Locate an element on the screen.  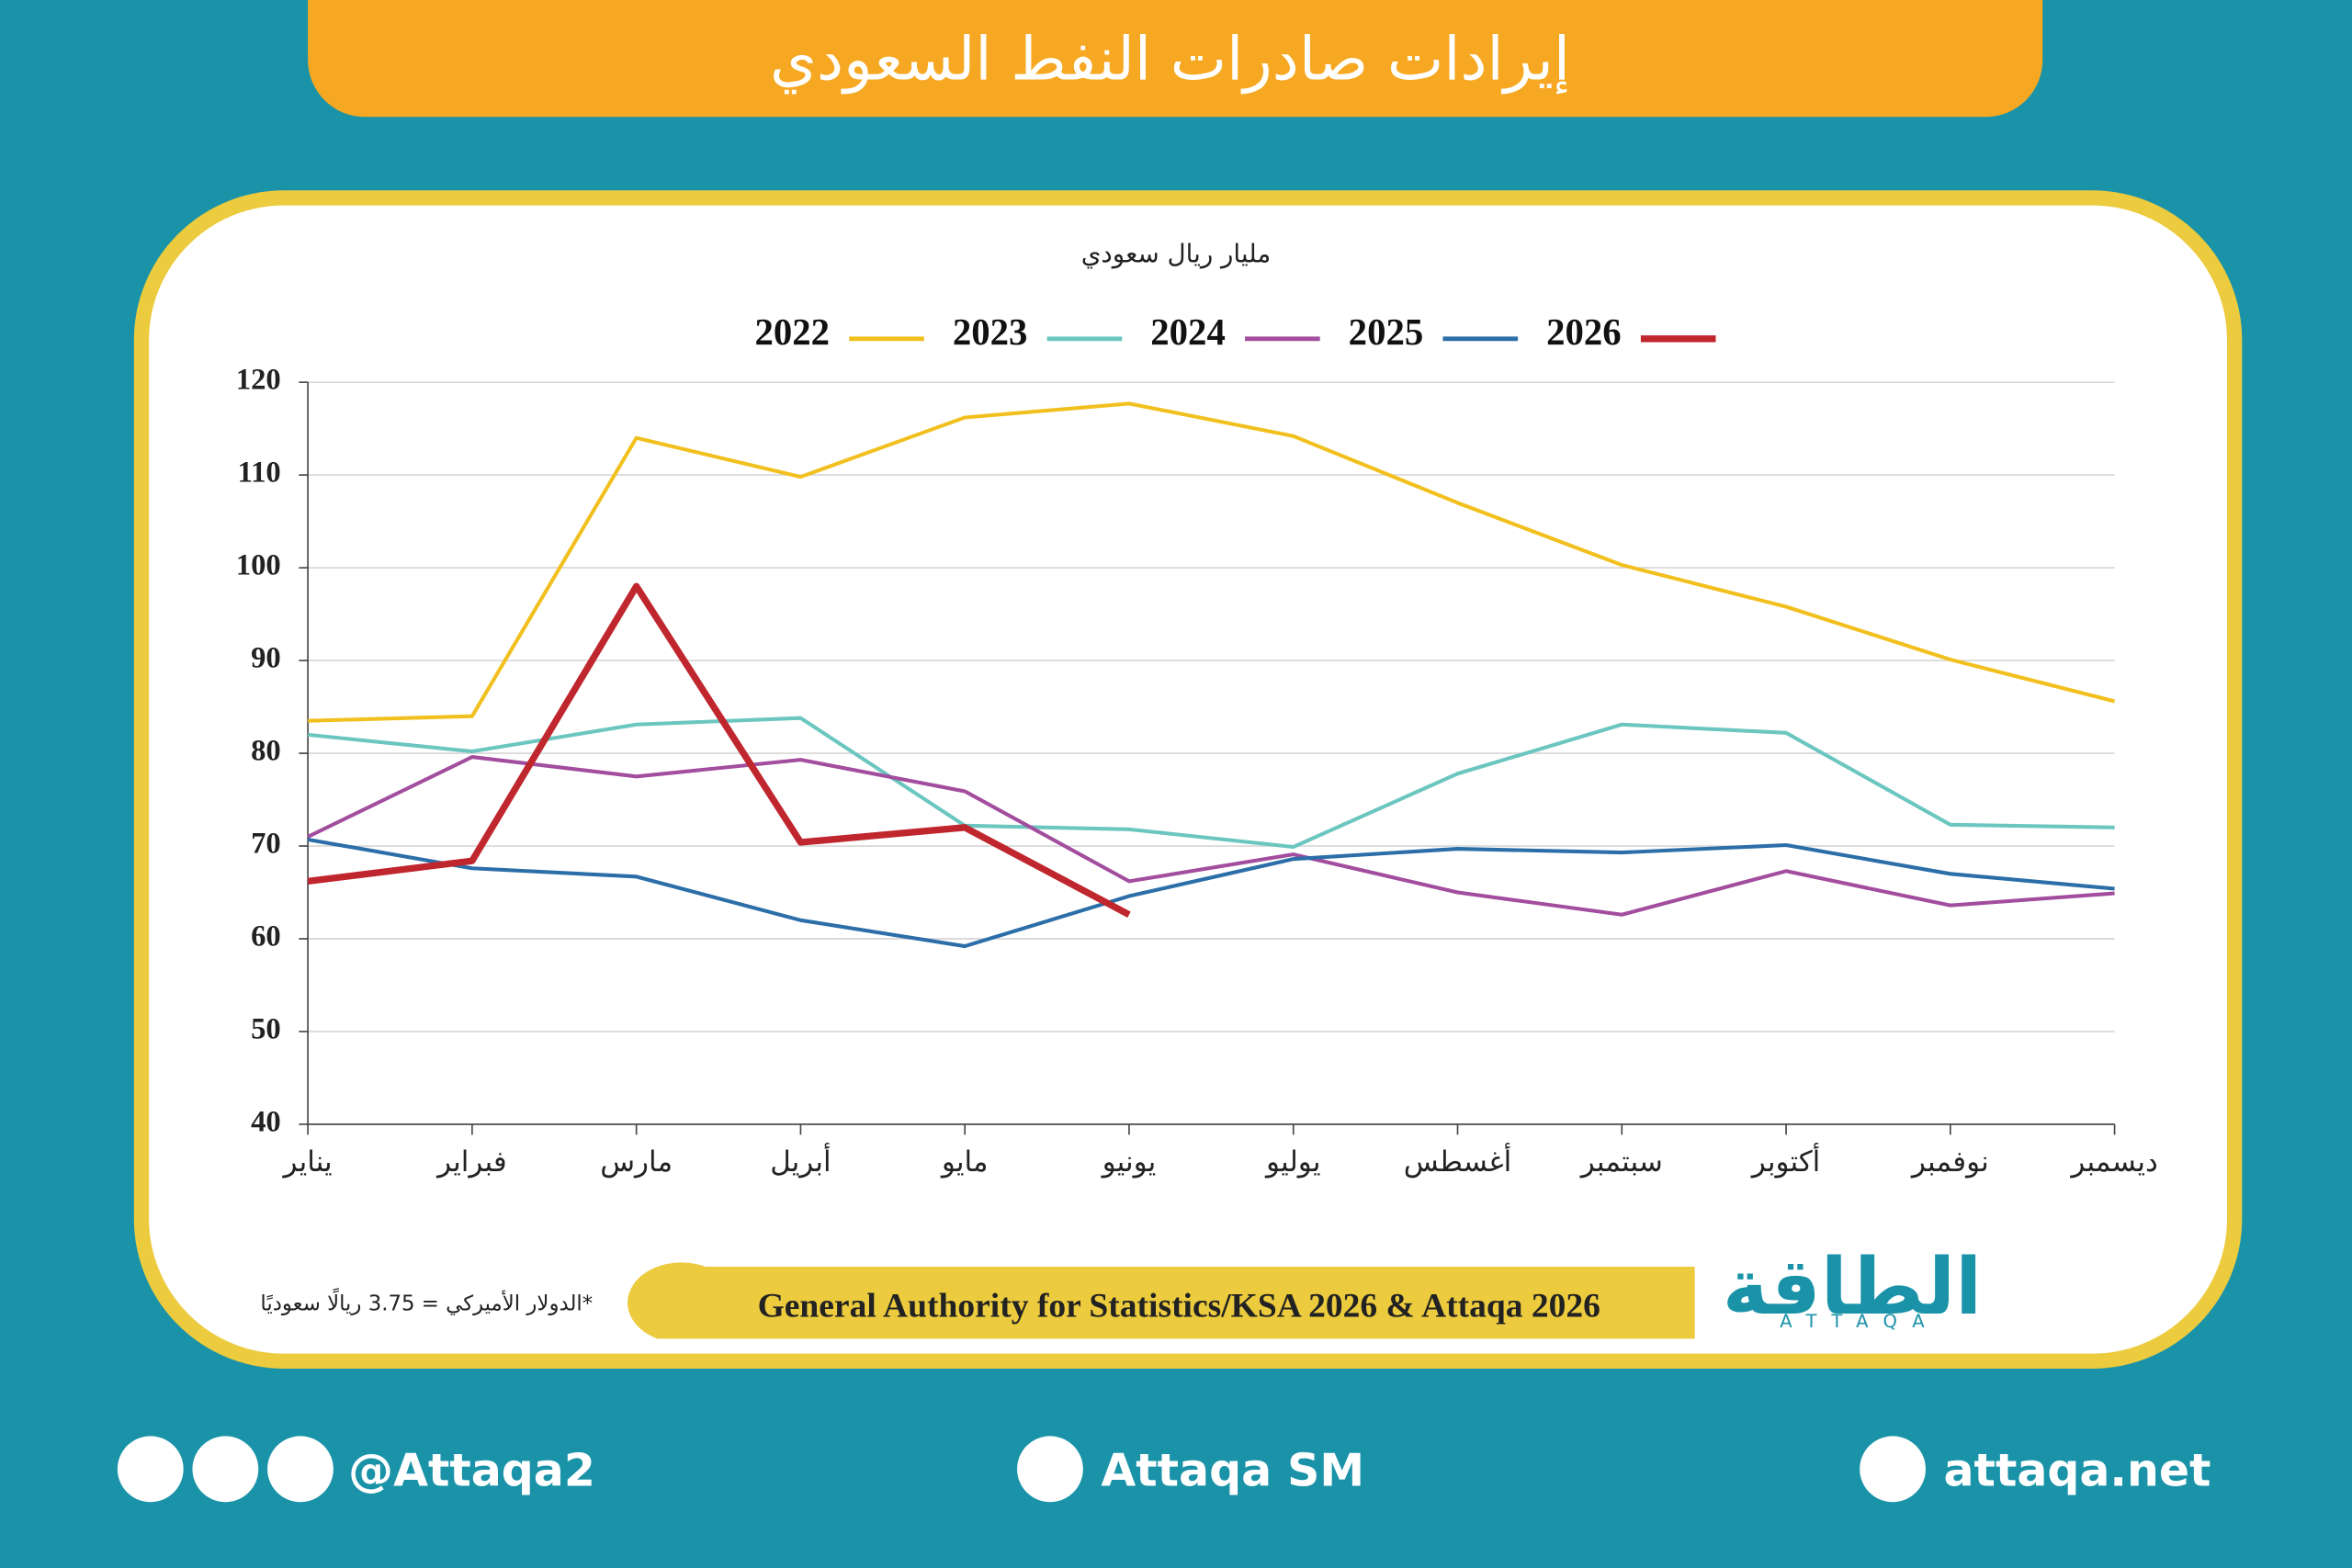
x-tick-label: مارس is located at coordinates (636, 1162).